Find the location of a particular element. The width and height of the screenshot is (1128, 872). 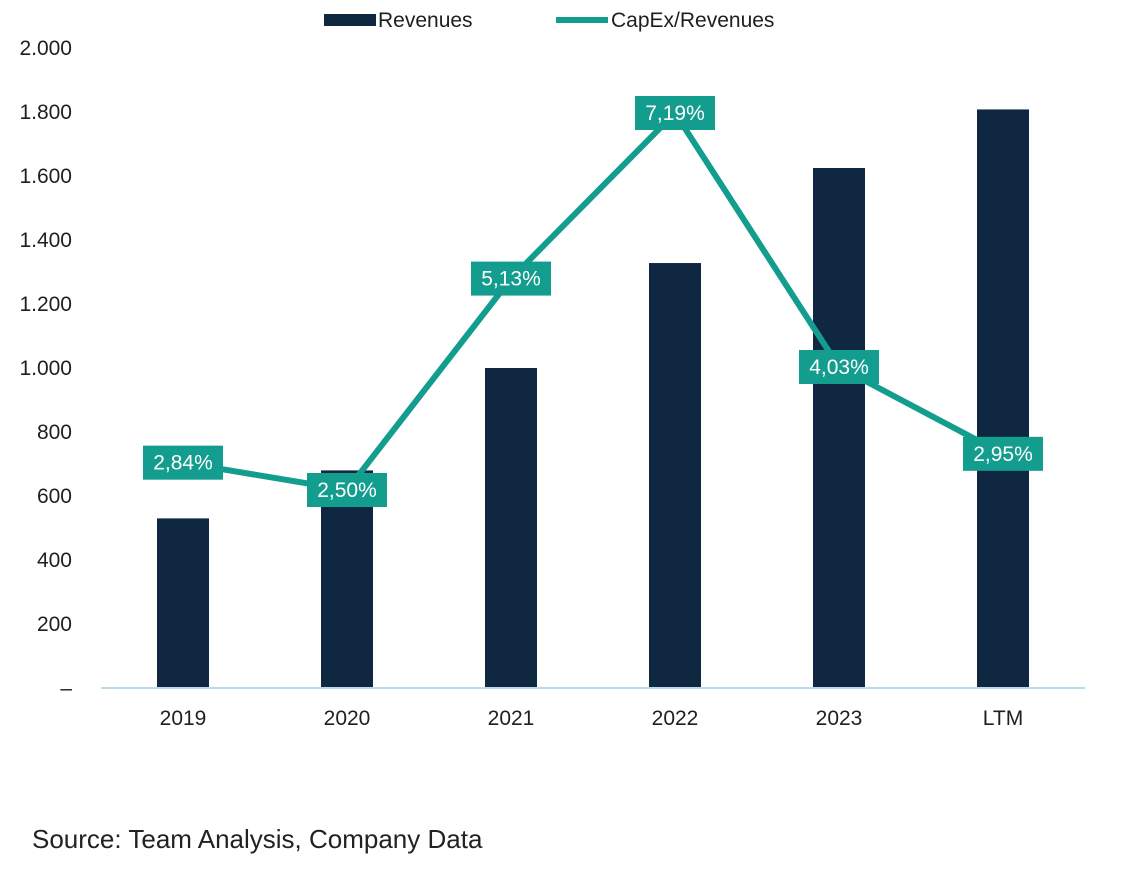

x-tick-label: 2020 is located at coordinates (347, 718).